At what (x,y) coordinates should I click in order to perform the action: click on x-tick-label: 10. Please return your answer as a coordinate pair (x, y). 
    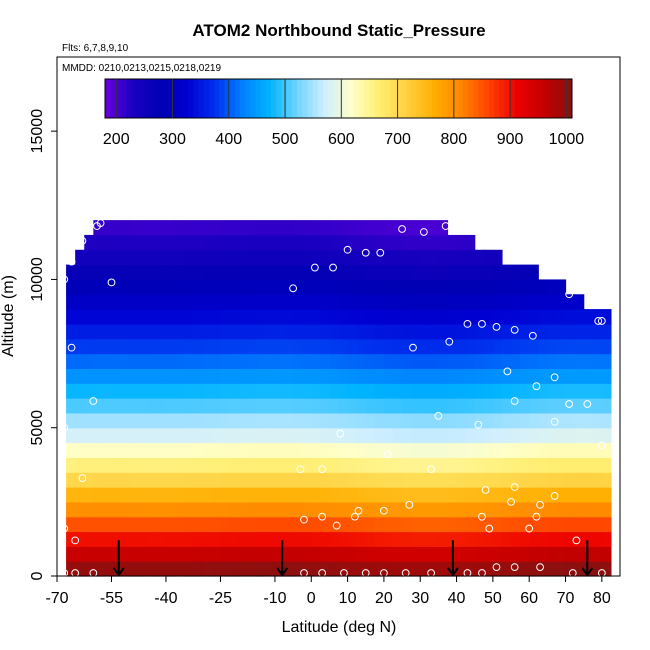
    Looking at the image, I should click on (348, 598).